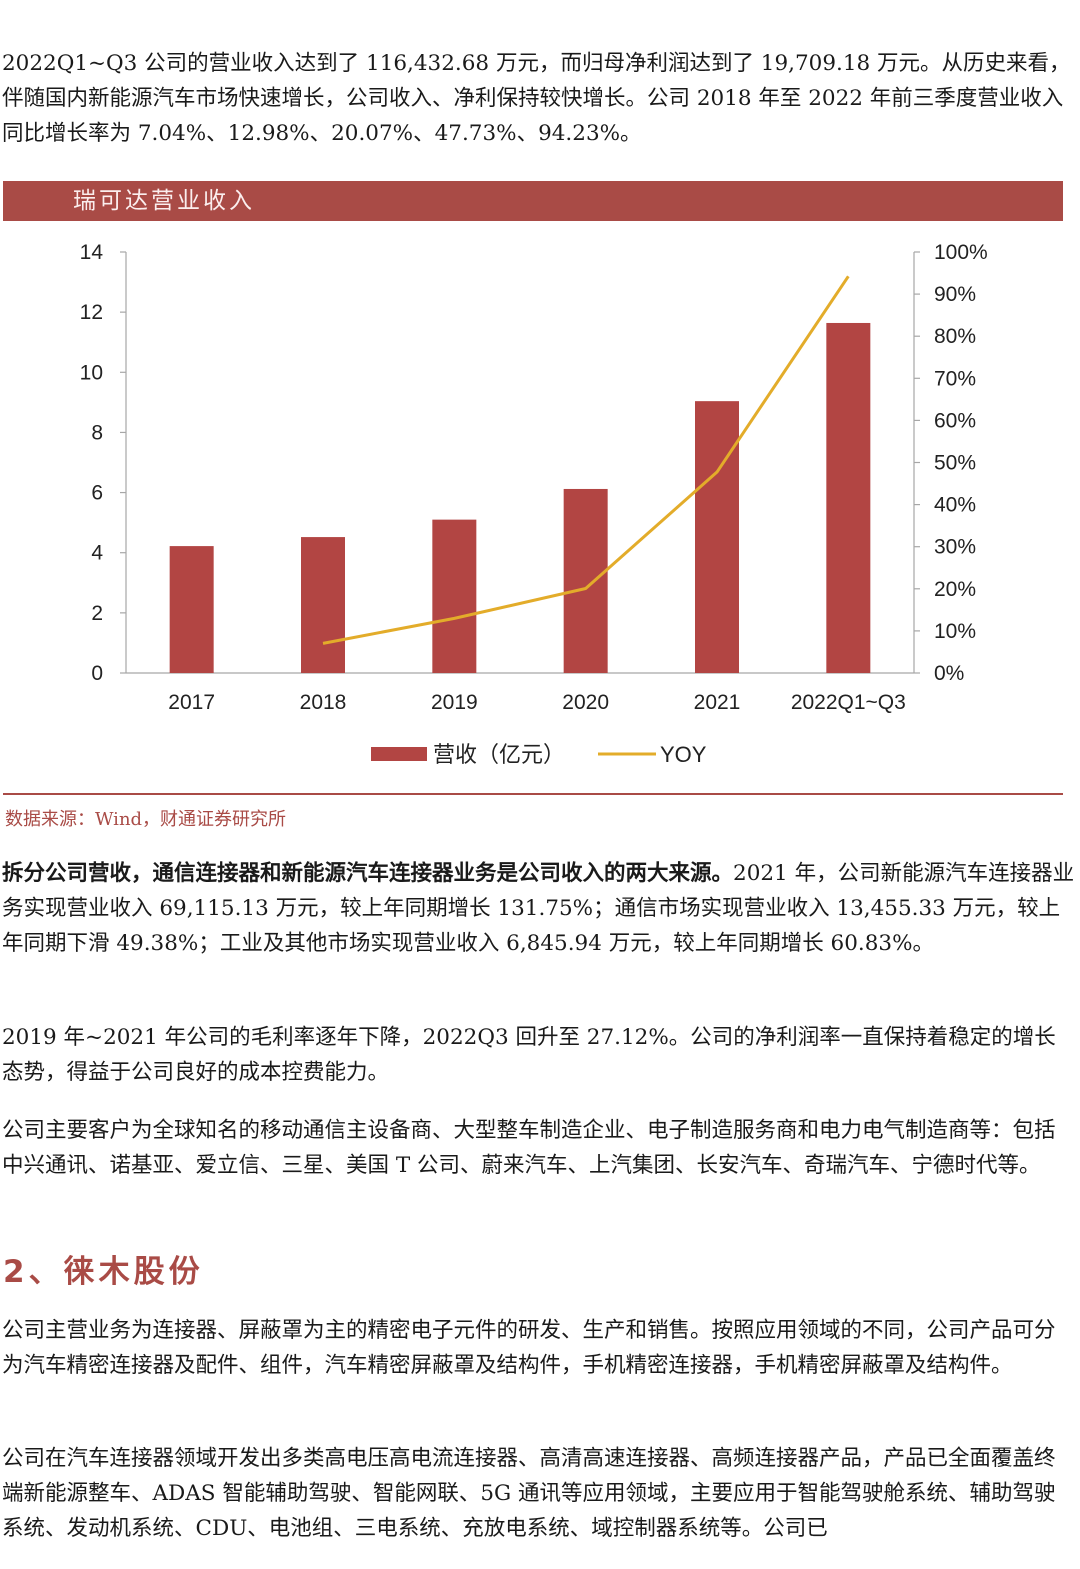  I want to click on left-tick-label: 4, so click(97, 553).